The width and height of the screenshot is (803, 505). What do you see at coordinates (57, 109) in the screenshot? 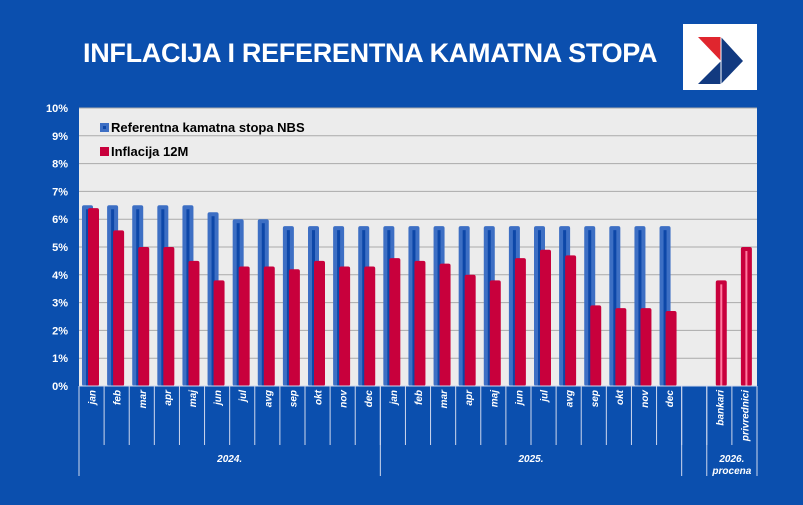
I see `y-tick-label: 10%` at bounding box center [57, 109].